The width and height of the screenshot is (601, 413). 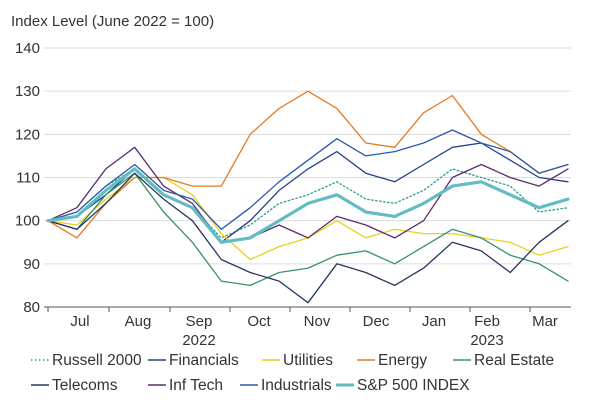 I want to click on legend-item-telecoms: Telecoms, so click(x=74, y=385).